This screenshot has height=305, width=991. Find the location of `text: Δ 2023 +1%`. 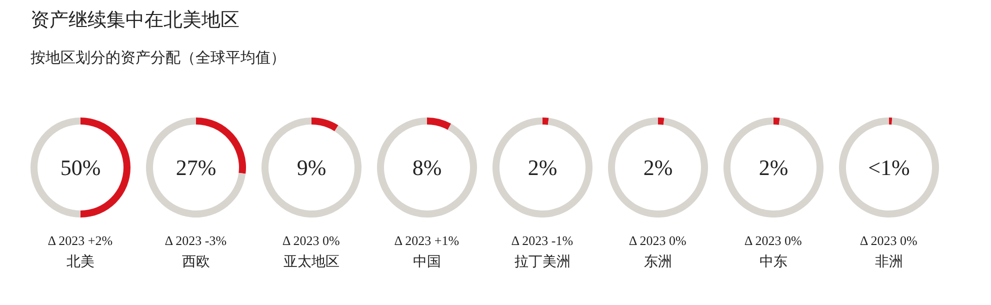

text: Δ 2023 +1% is located at coordinates (427, 240).